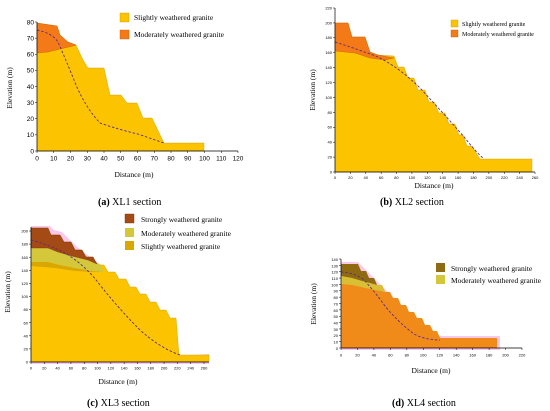 The image size is (550, 411). What do you see at coordinates (71, 159) in the screenshot?
I see `xl1-x-tick-label: 20` at bounding box center [71, 159].